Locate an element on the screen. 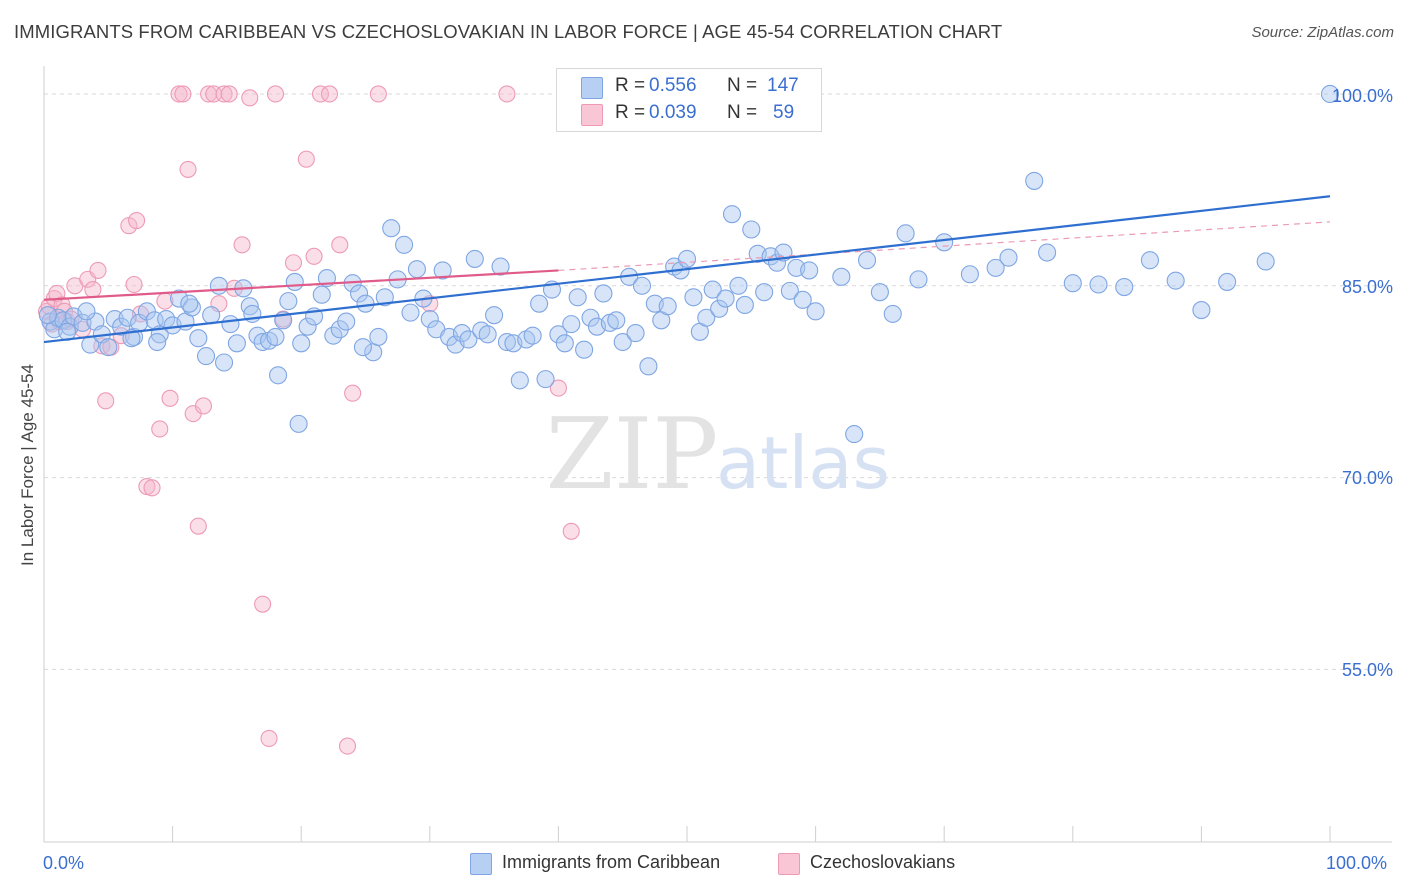 The image size is (1406, 892). bottom-legend-label: Immigrants from Caribbean is located at coordinates (611, 862).